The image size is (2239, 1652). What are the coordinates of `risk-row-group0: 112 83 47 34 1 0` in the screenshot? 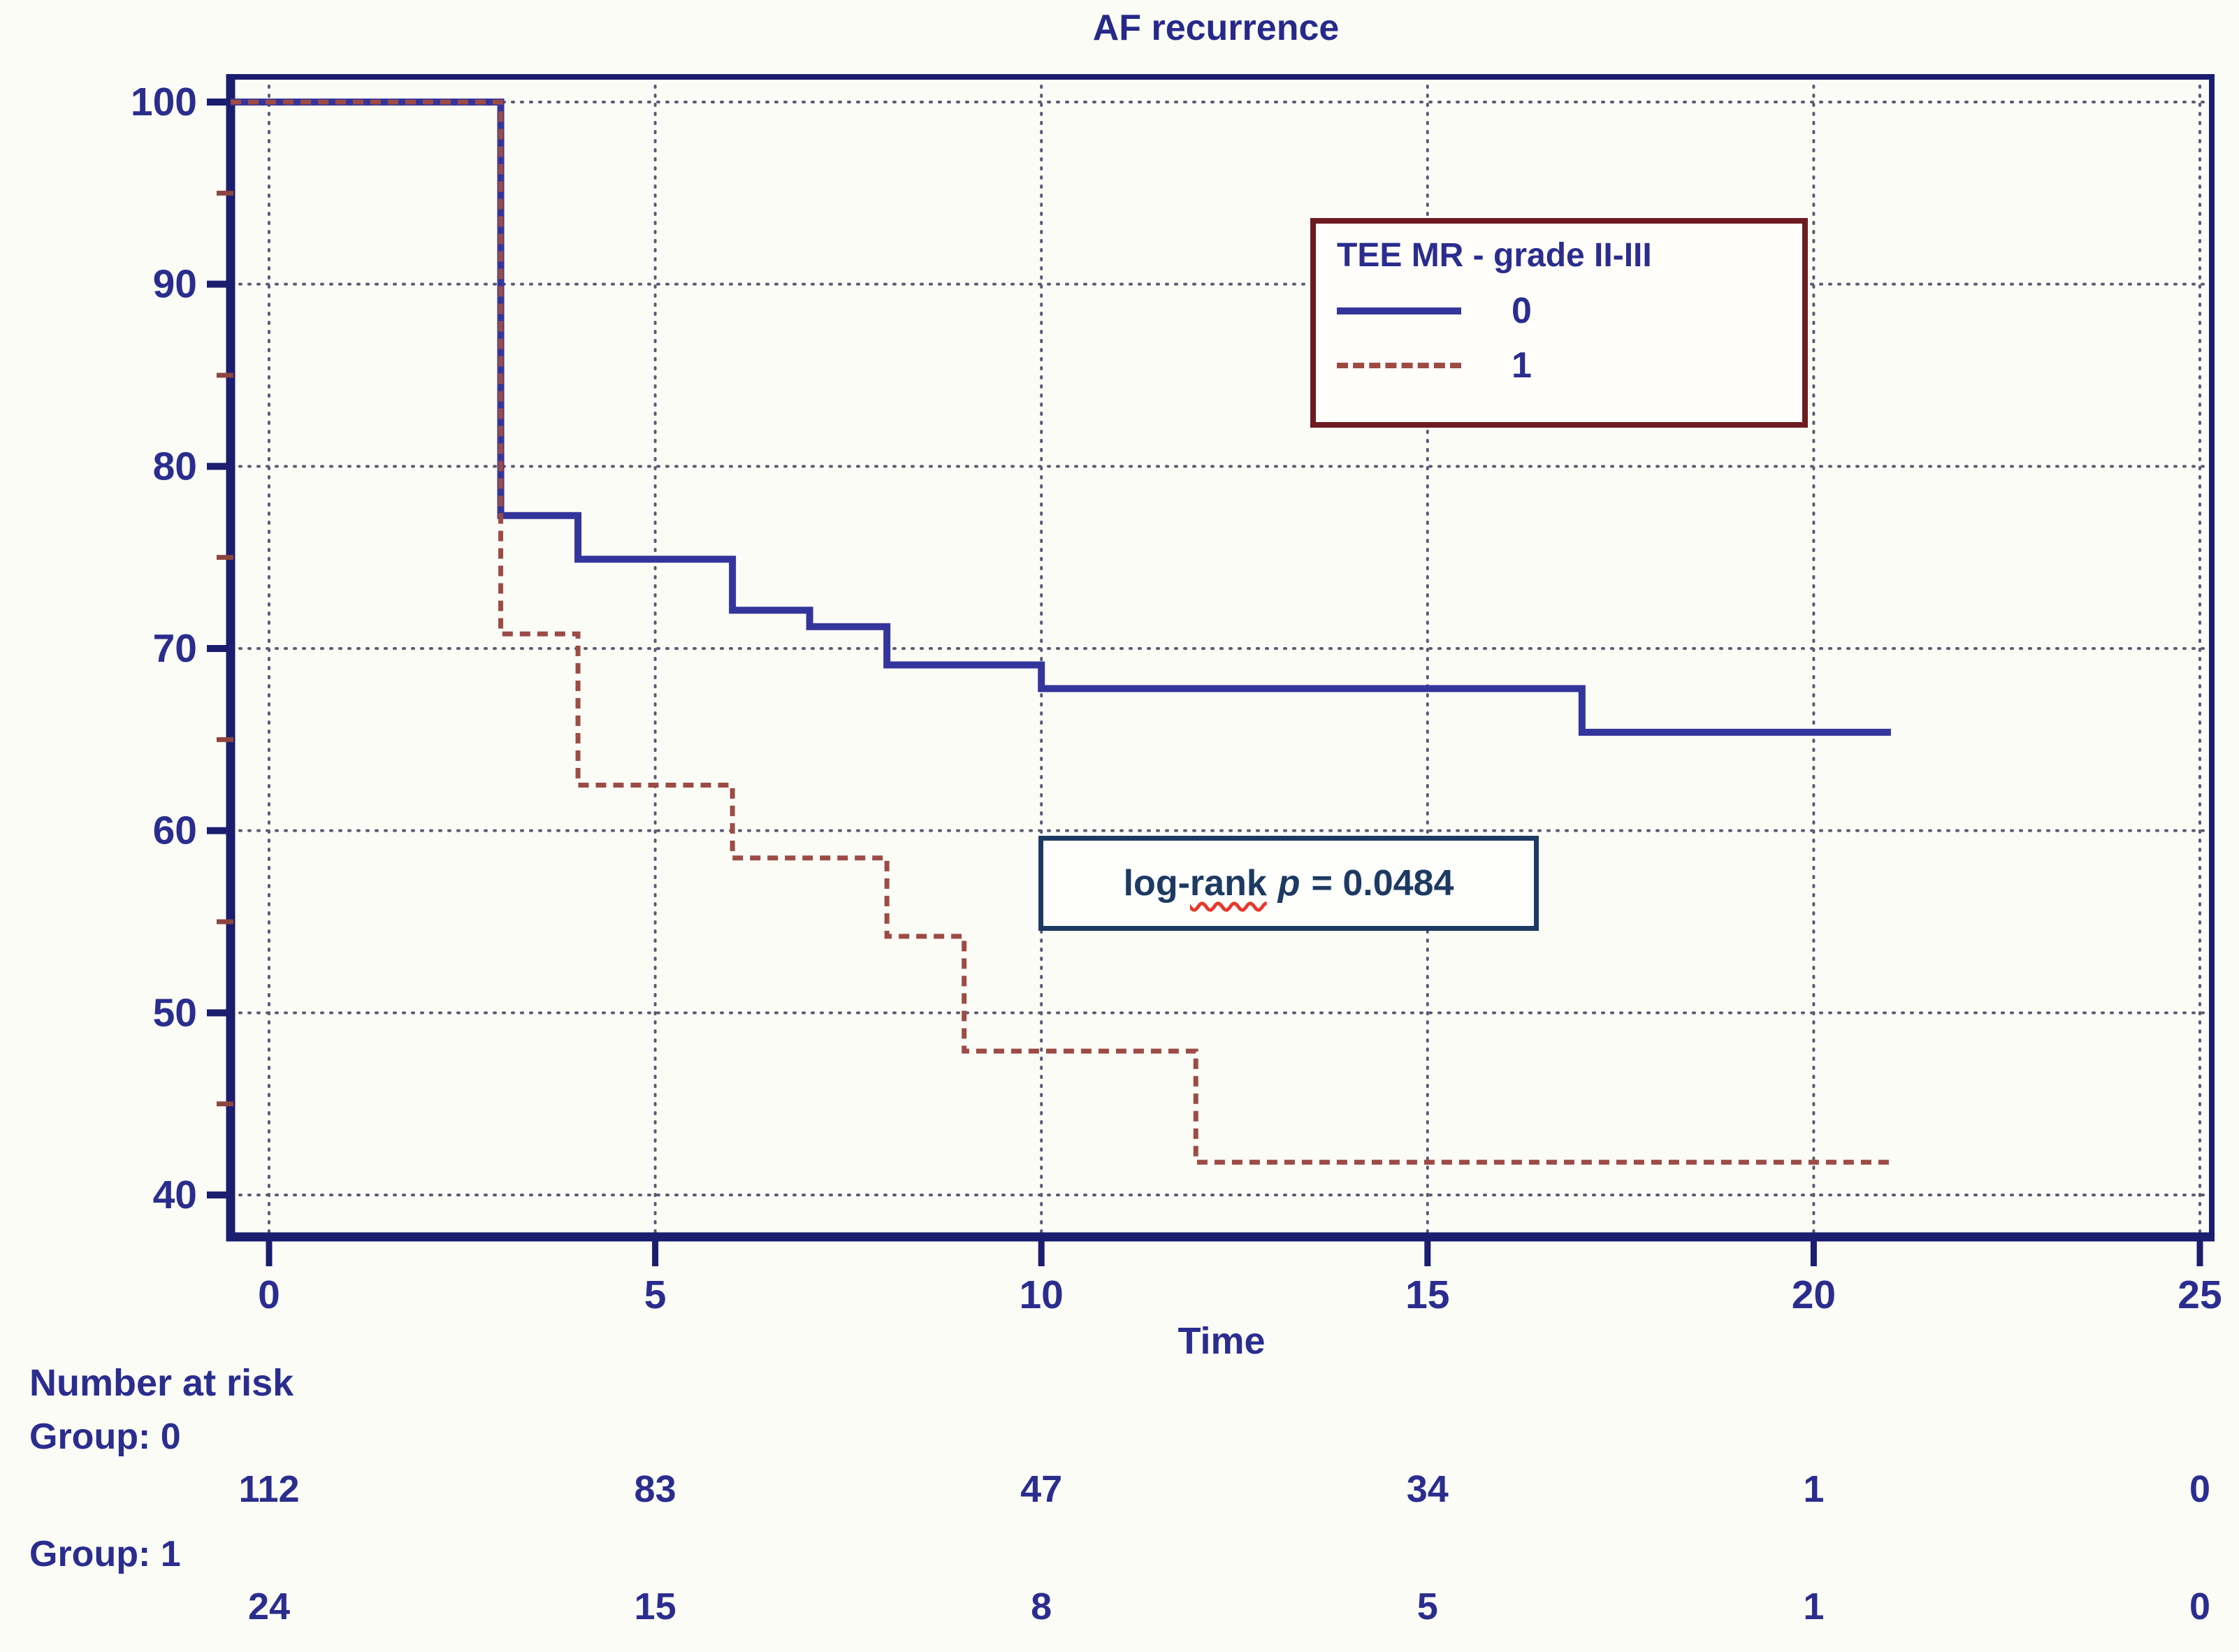 It's located at (1119, 1492).